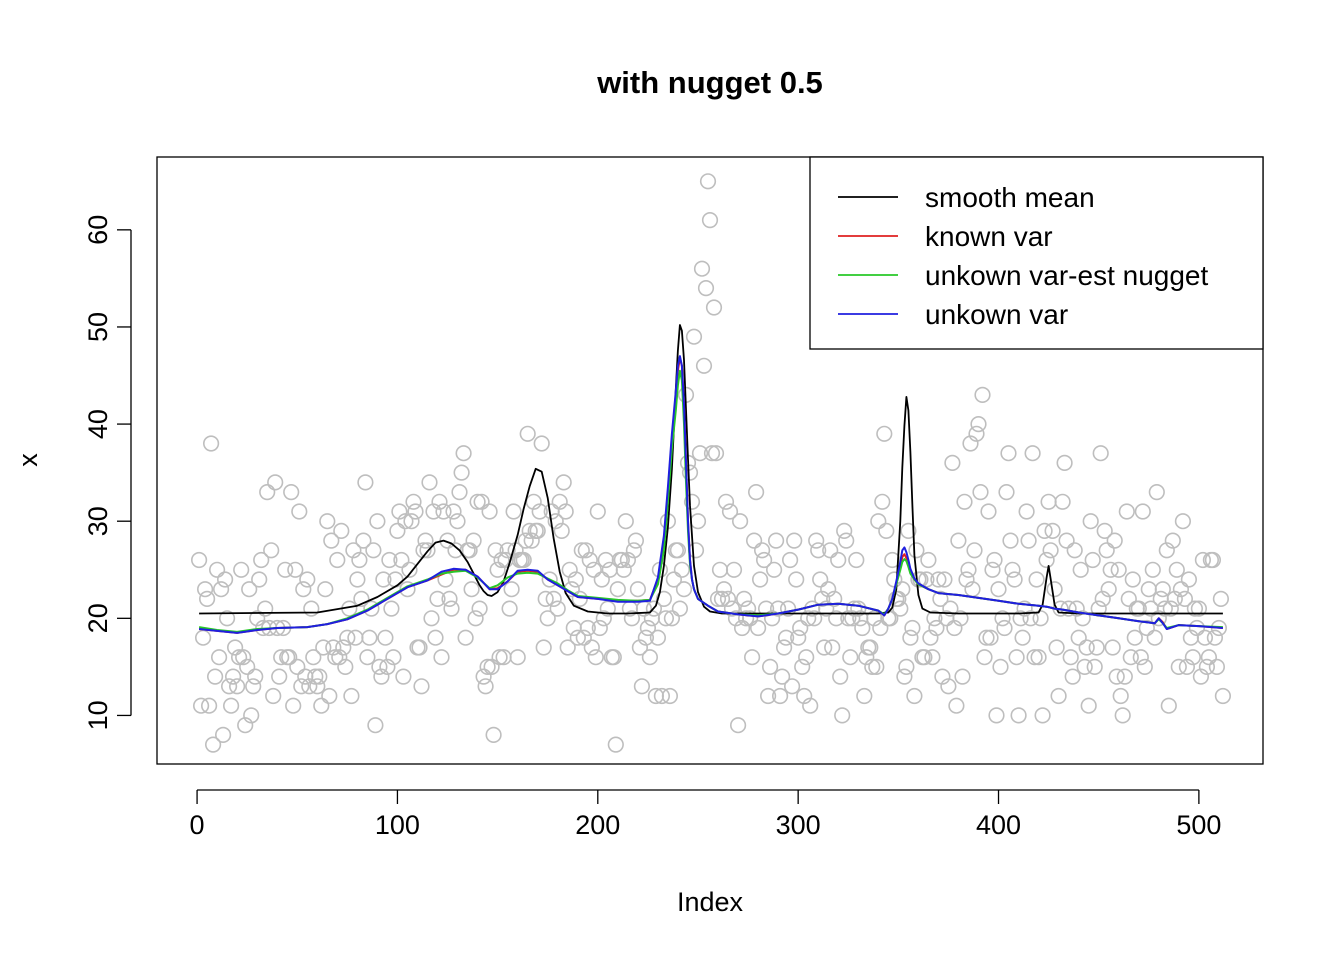  Describe the element at coordinates (28, 460) in the screenshot. I see `y-axis-label: x` at that location.